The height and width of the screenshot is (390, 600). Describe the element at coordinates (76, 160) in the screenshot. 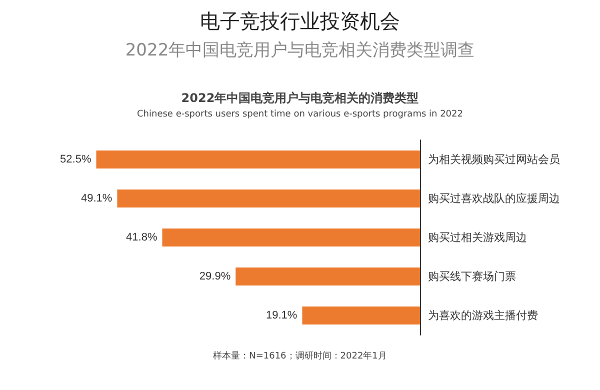

I see `data-label: 52.5%` at that location.